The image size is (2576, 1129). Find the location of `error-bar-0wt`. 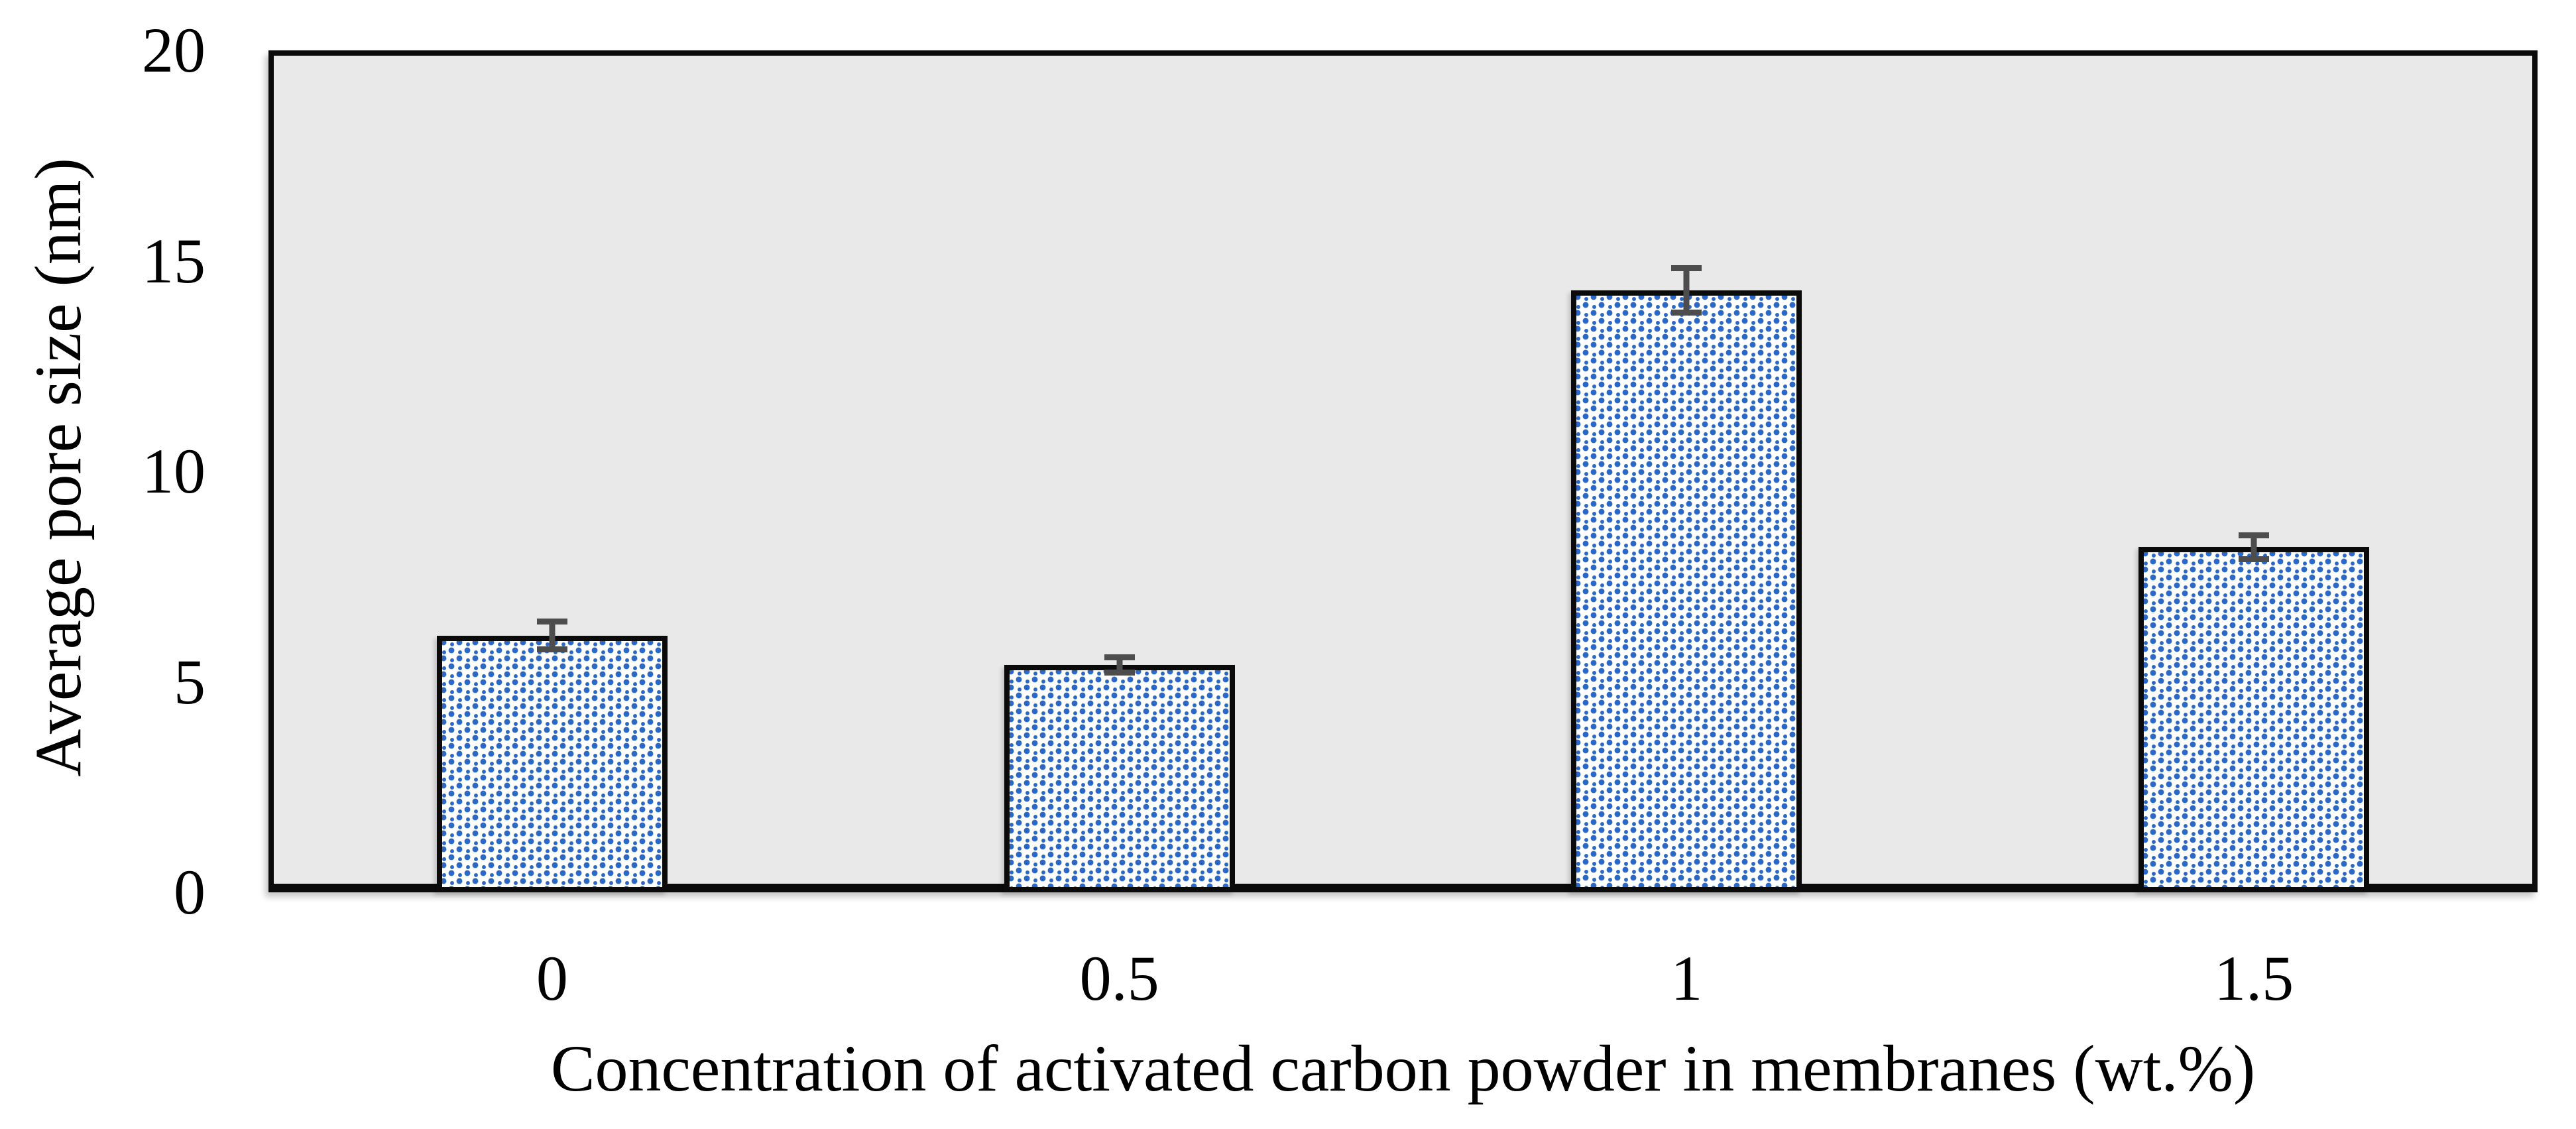

error-bar-0wt is located at coordinates (551, 636).